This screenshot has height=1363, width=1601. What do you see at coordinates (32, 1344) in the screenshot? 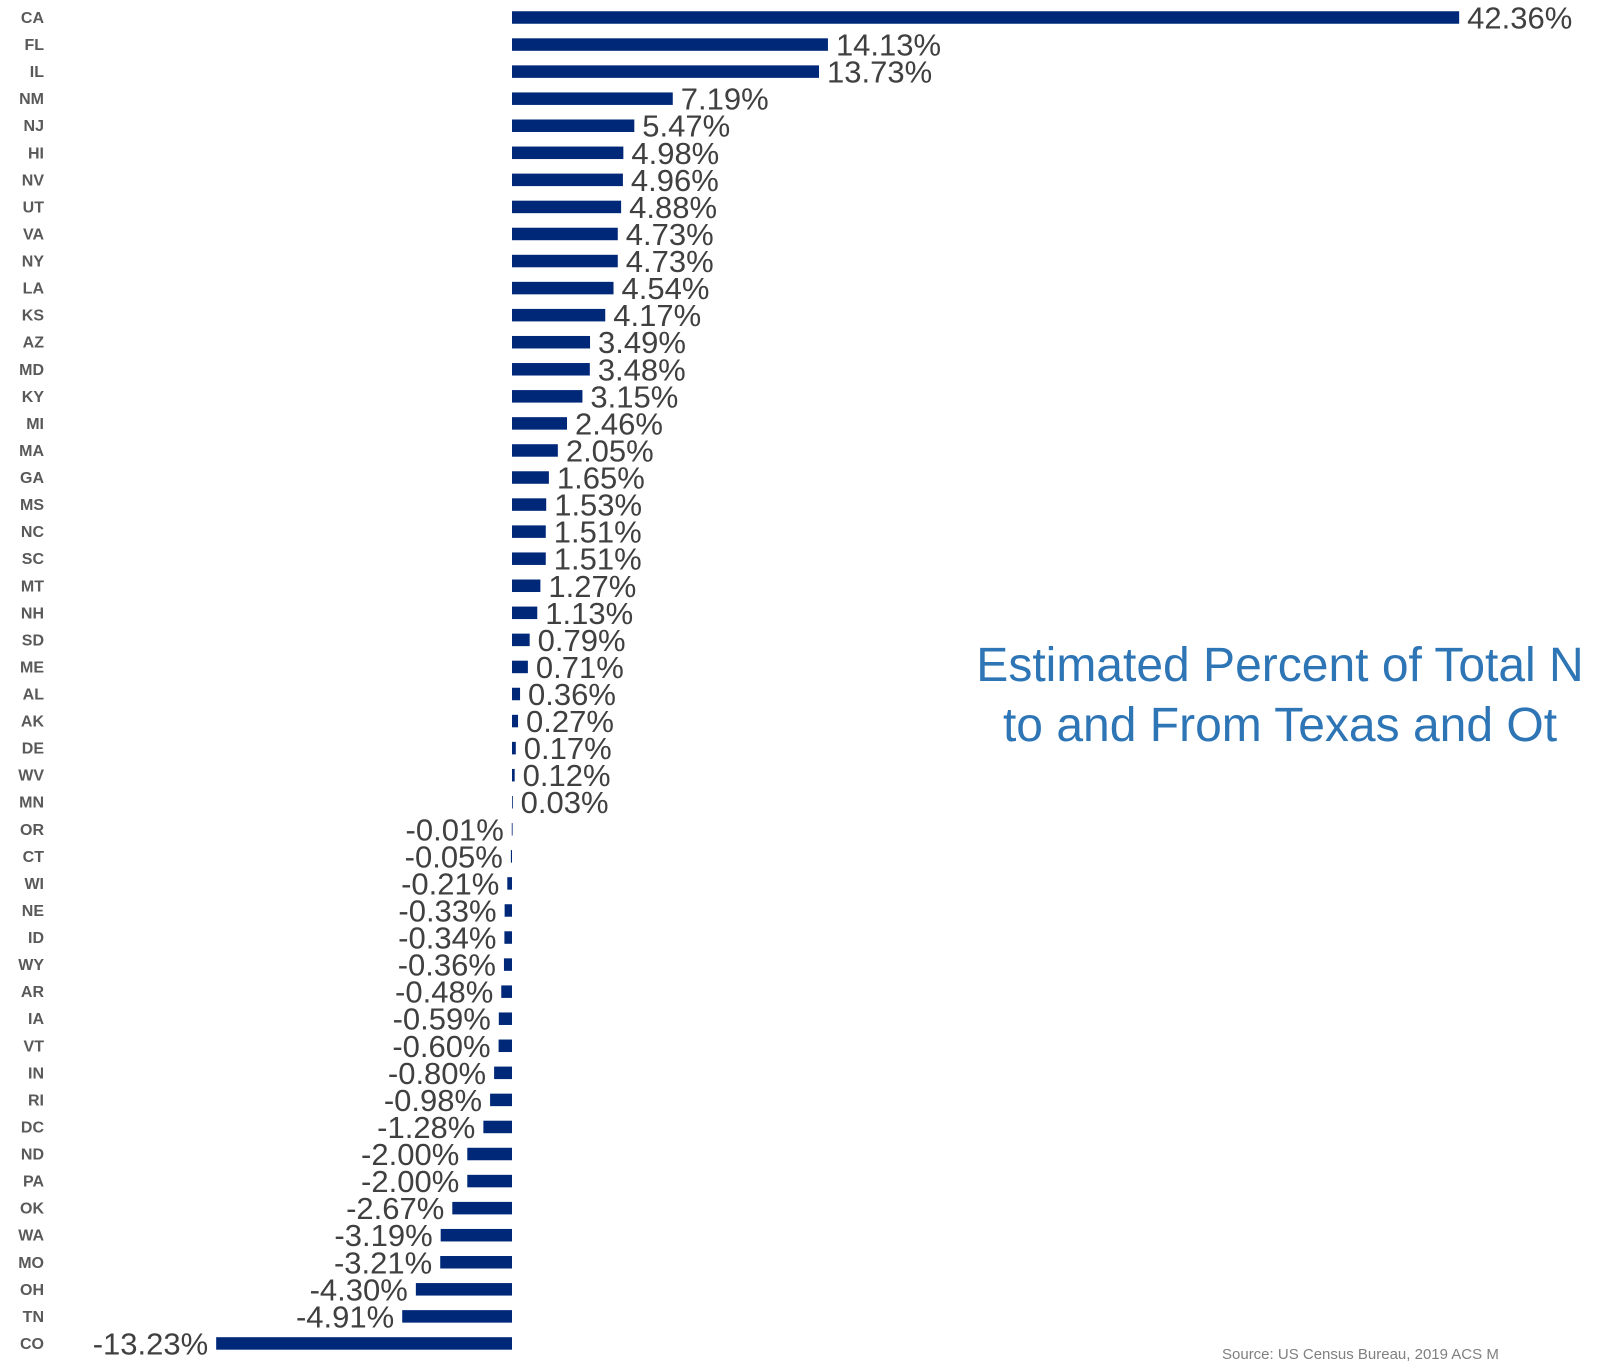
I see `category-label-co: CO` at bounding box center [32, 1344].